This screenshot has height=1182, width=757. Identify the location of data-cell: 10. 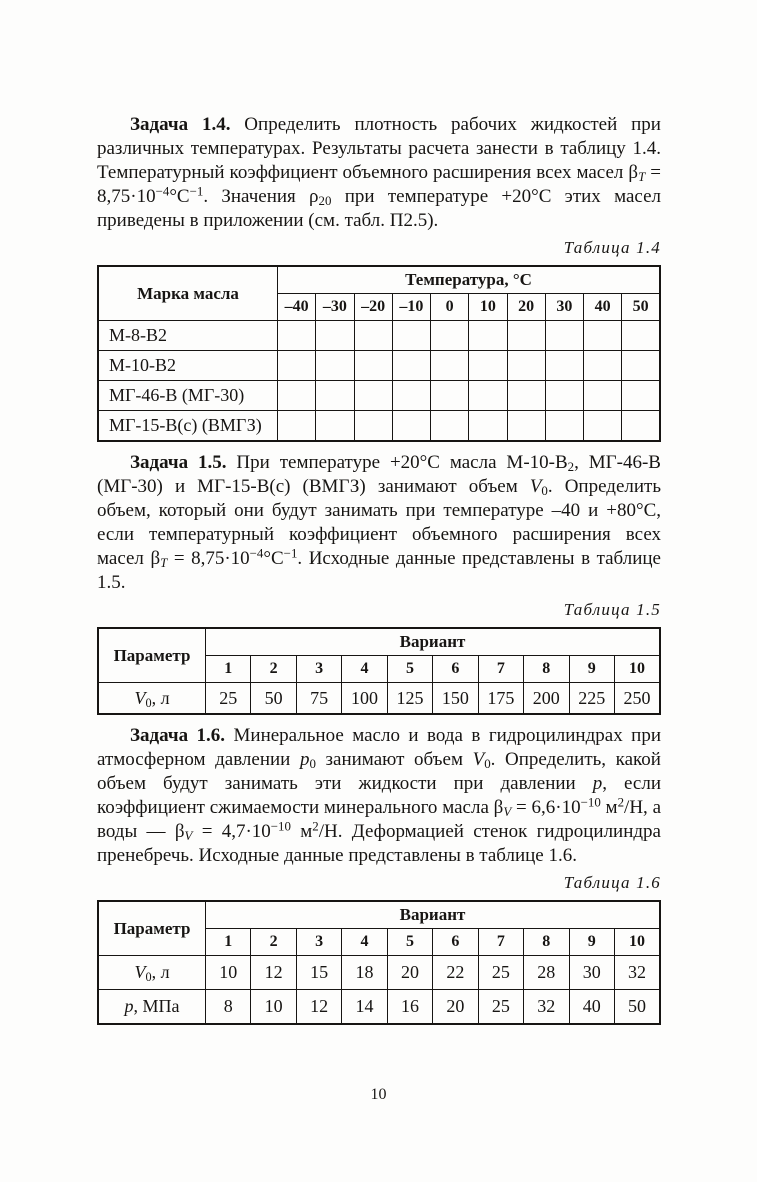
(228, 972).